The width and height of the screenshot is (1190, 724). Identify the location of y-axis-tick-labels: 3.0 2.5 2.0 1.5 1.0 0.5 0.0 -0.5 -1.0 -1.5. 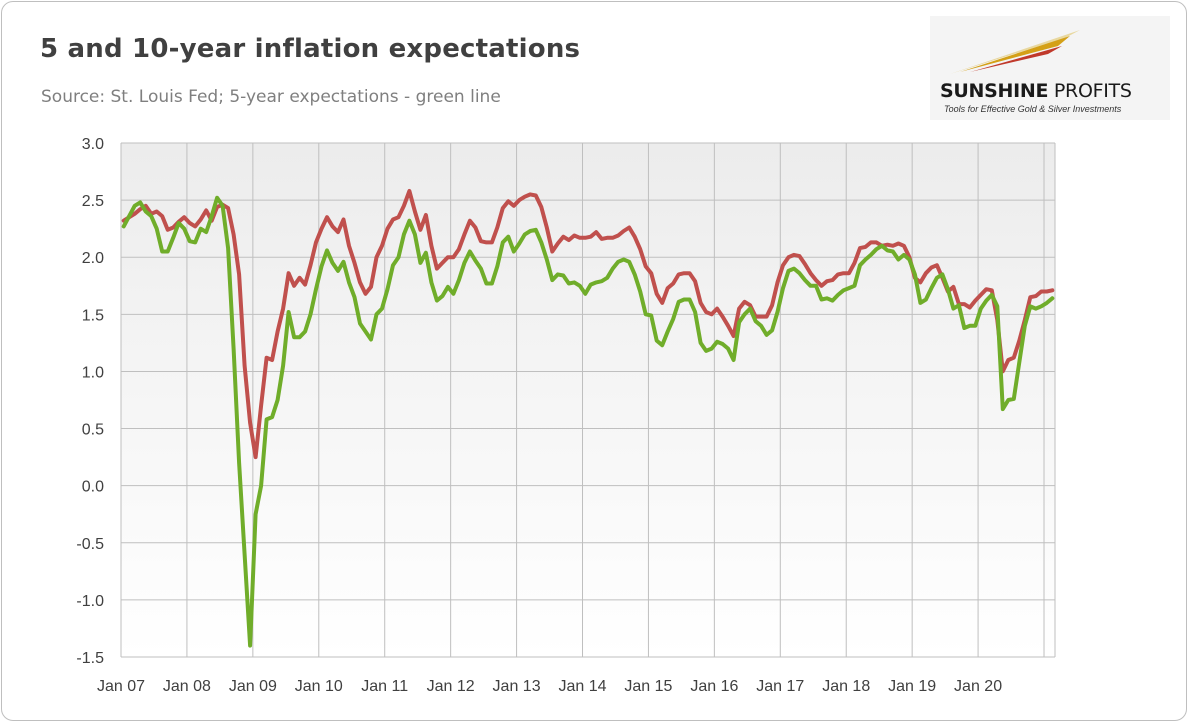
(90, 401).